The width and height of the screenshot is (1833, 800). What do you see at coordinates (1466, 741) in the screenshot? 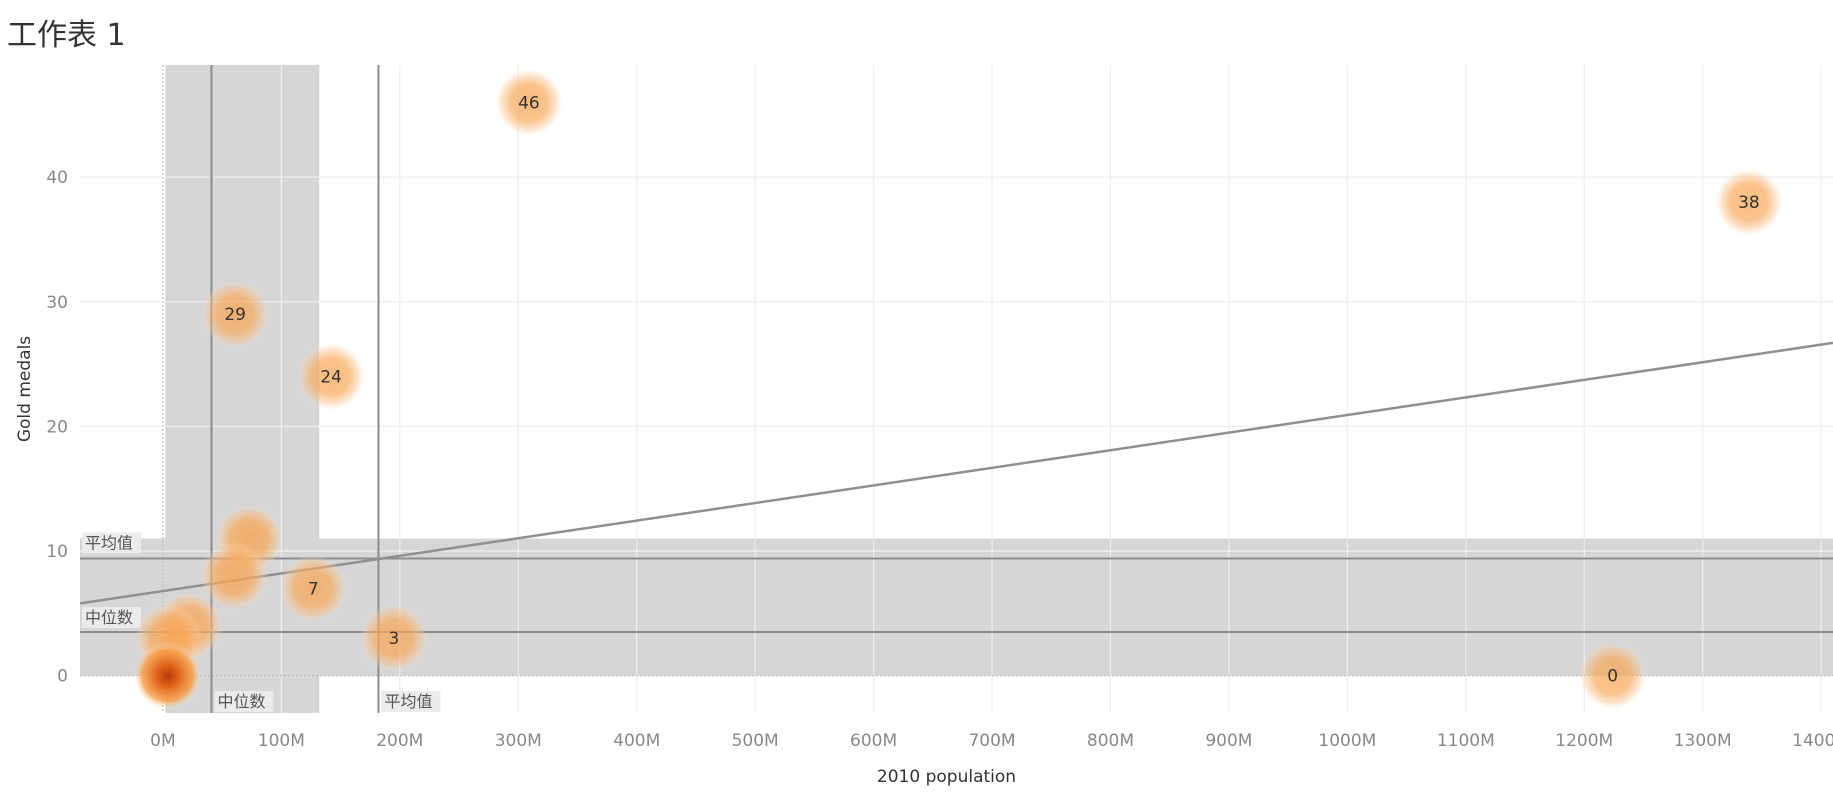
I see `x-tick-label: 1100M` at bounding box center [1466, 741].